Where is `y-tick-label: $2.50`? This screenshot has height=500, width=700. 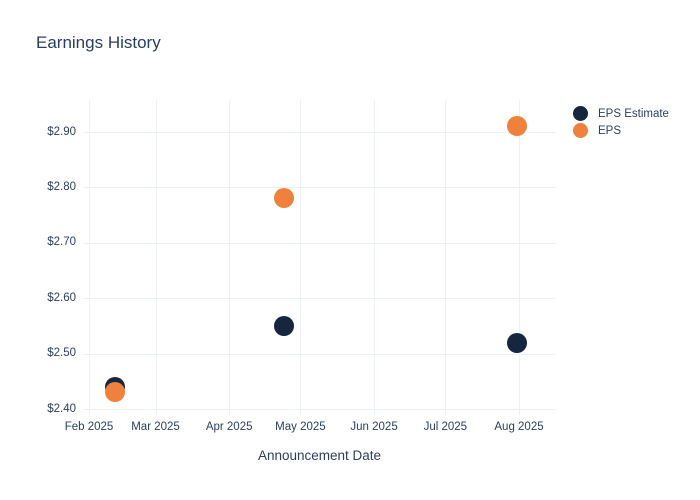
y-tick-label: $2.50 is located at coordinates (61, 353).